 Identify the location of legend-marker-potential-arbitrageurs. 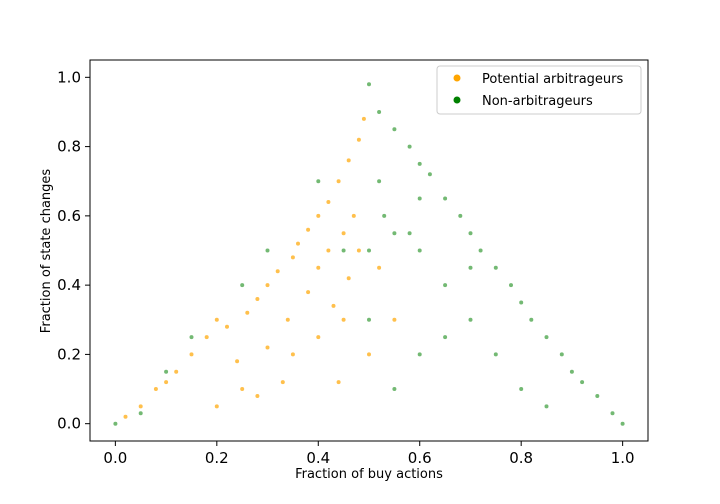
(457, 78).